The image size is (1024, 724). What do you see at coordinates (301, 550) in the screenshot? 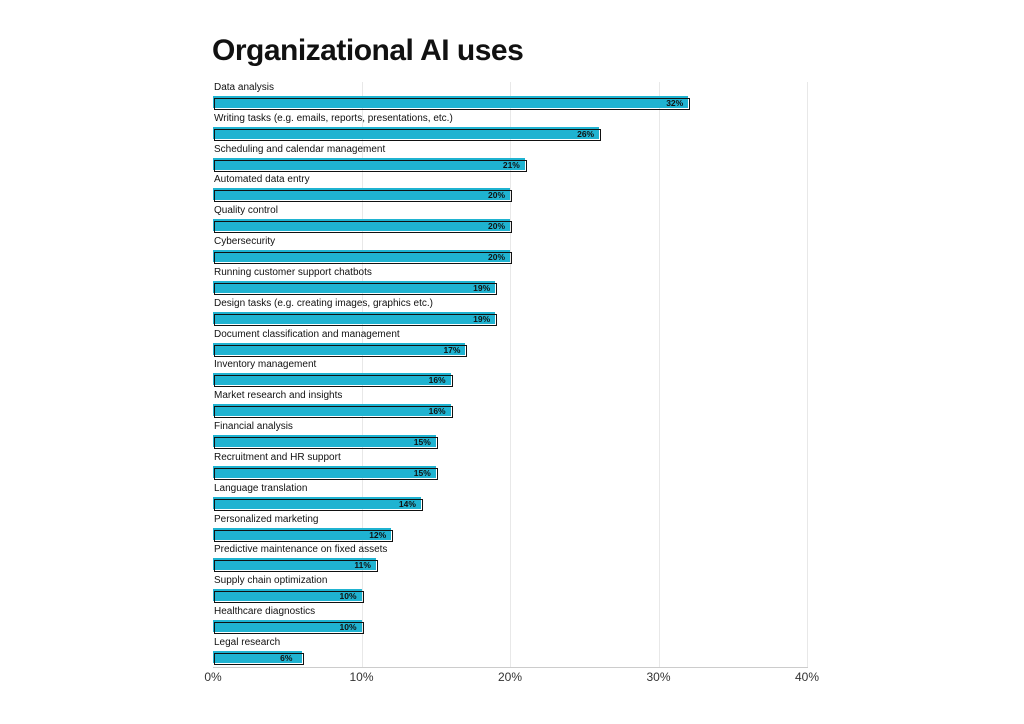
I see `category-label: Predictive maintenance on fixed assets` at bounding box center [301, 550].